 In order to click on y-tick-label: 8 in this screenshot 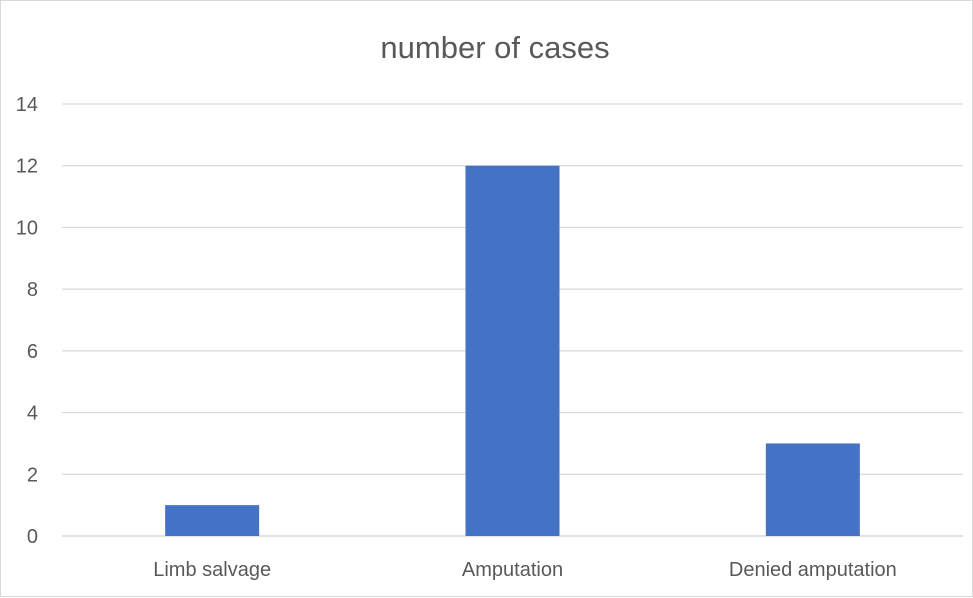, I will do `click(32, 290)`.